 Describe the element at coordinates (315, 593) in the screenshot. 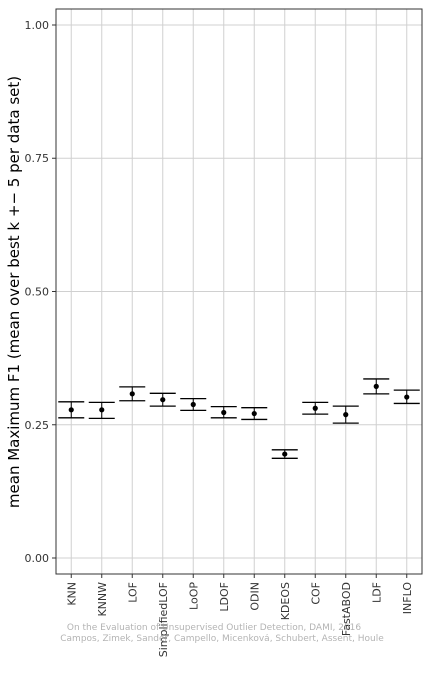

I see `x-tick-label-cof: COF` at that location.